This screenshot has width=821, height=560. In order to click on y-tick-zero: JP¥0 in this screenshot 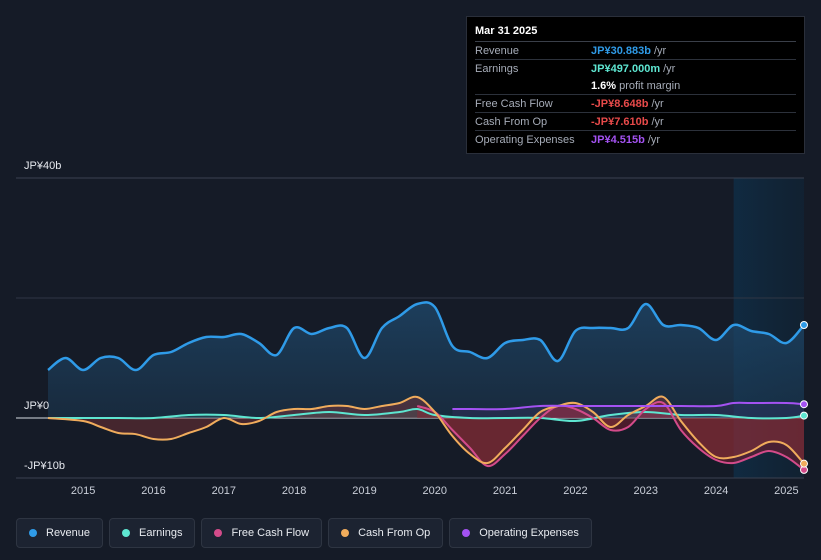, I will do `click(37, 406)`.